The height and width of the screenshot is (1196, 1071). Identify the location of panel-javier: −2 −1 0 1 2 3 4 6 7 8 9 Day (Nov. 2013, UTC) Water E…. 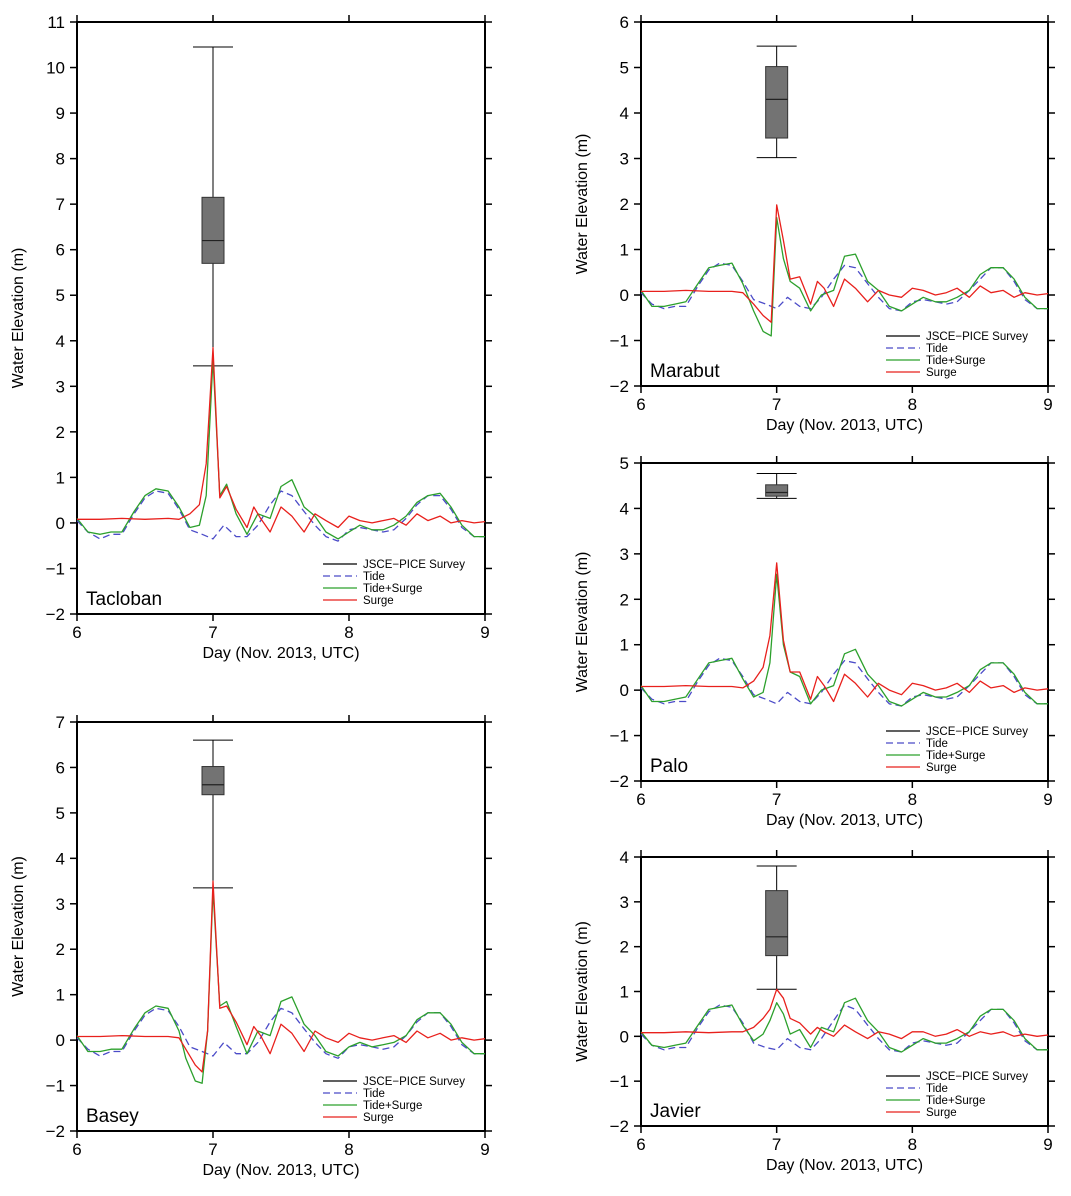
(814, 1011).